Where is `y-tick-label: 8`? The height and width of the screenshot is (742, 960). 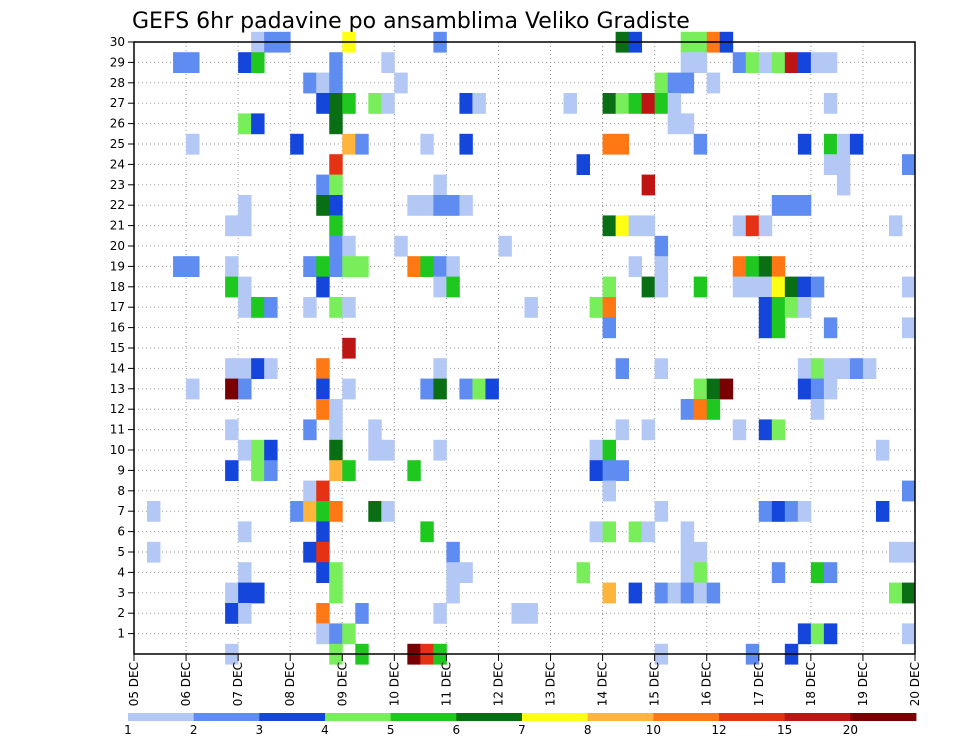 y-tick-label: 8 is located at coordinates (121, 491).